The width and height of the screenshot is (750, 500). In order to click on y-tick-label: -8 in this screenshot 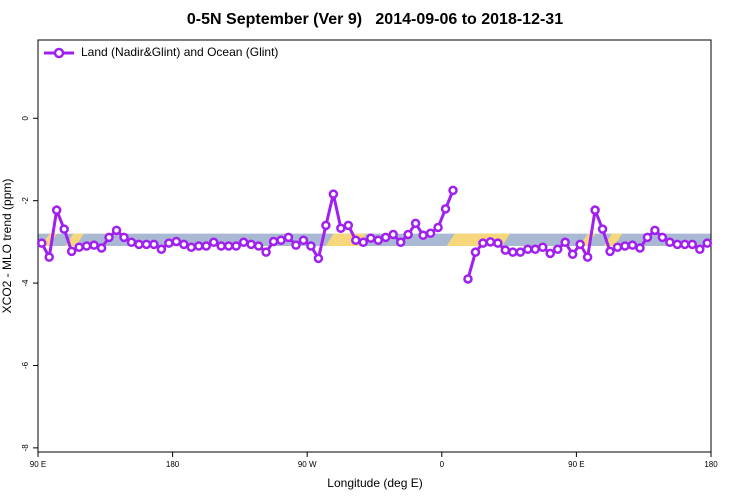, I will do `click(25, 448)`.